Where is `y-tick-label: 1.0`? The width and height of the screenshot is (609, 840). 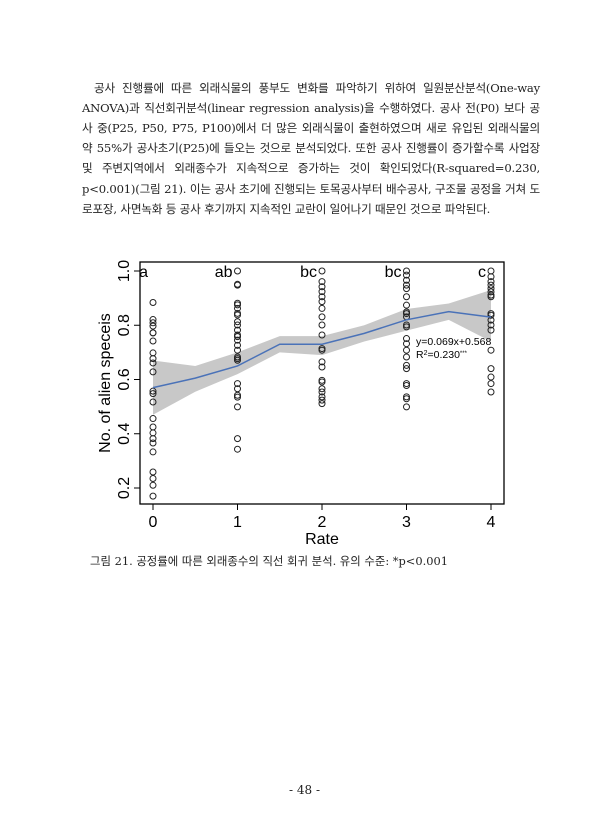 y-tick-label: 1.0 is located at coordinates (124, 271).